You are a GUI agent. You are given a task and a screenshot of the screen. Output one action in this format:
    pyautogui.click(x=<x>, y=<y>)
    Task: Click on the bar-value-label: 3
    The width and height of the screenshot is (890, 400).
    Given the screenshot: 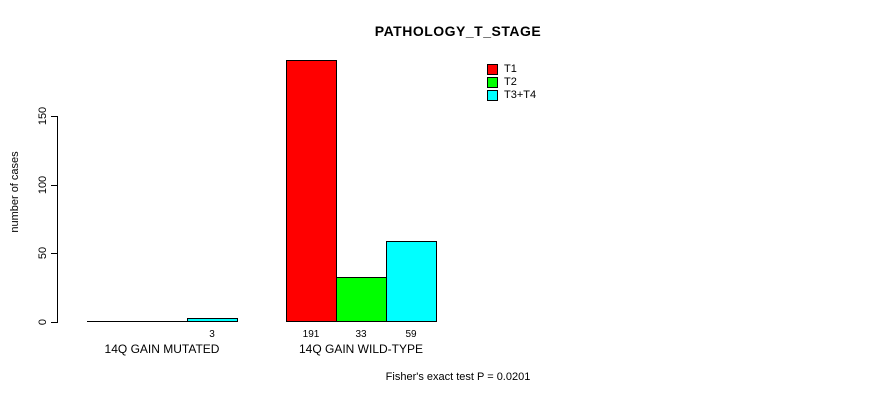 What is the action you would take?
    pyautogui.click(x=212, y=334)
    